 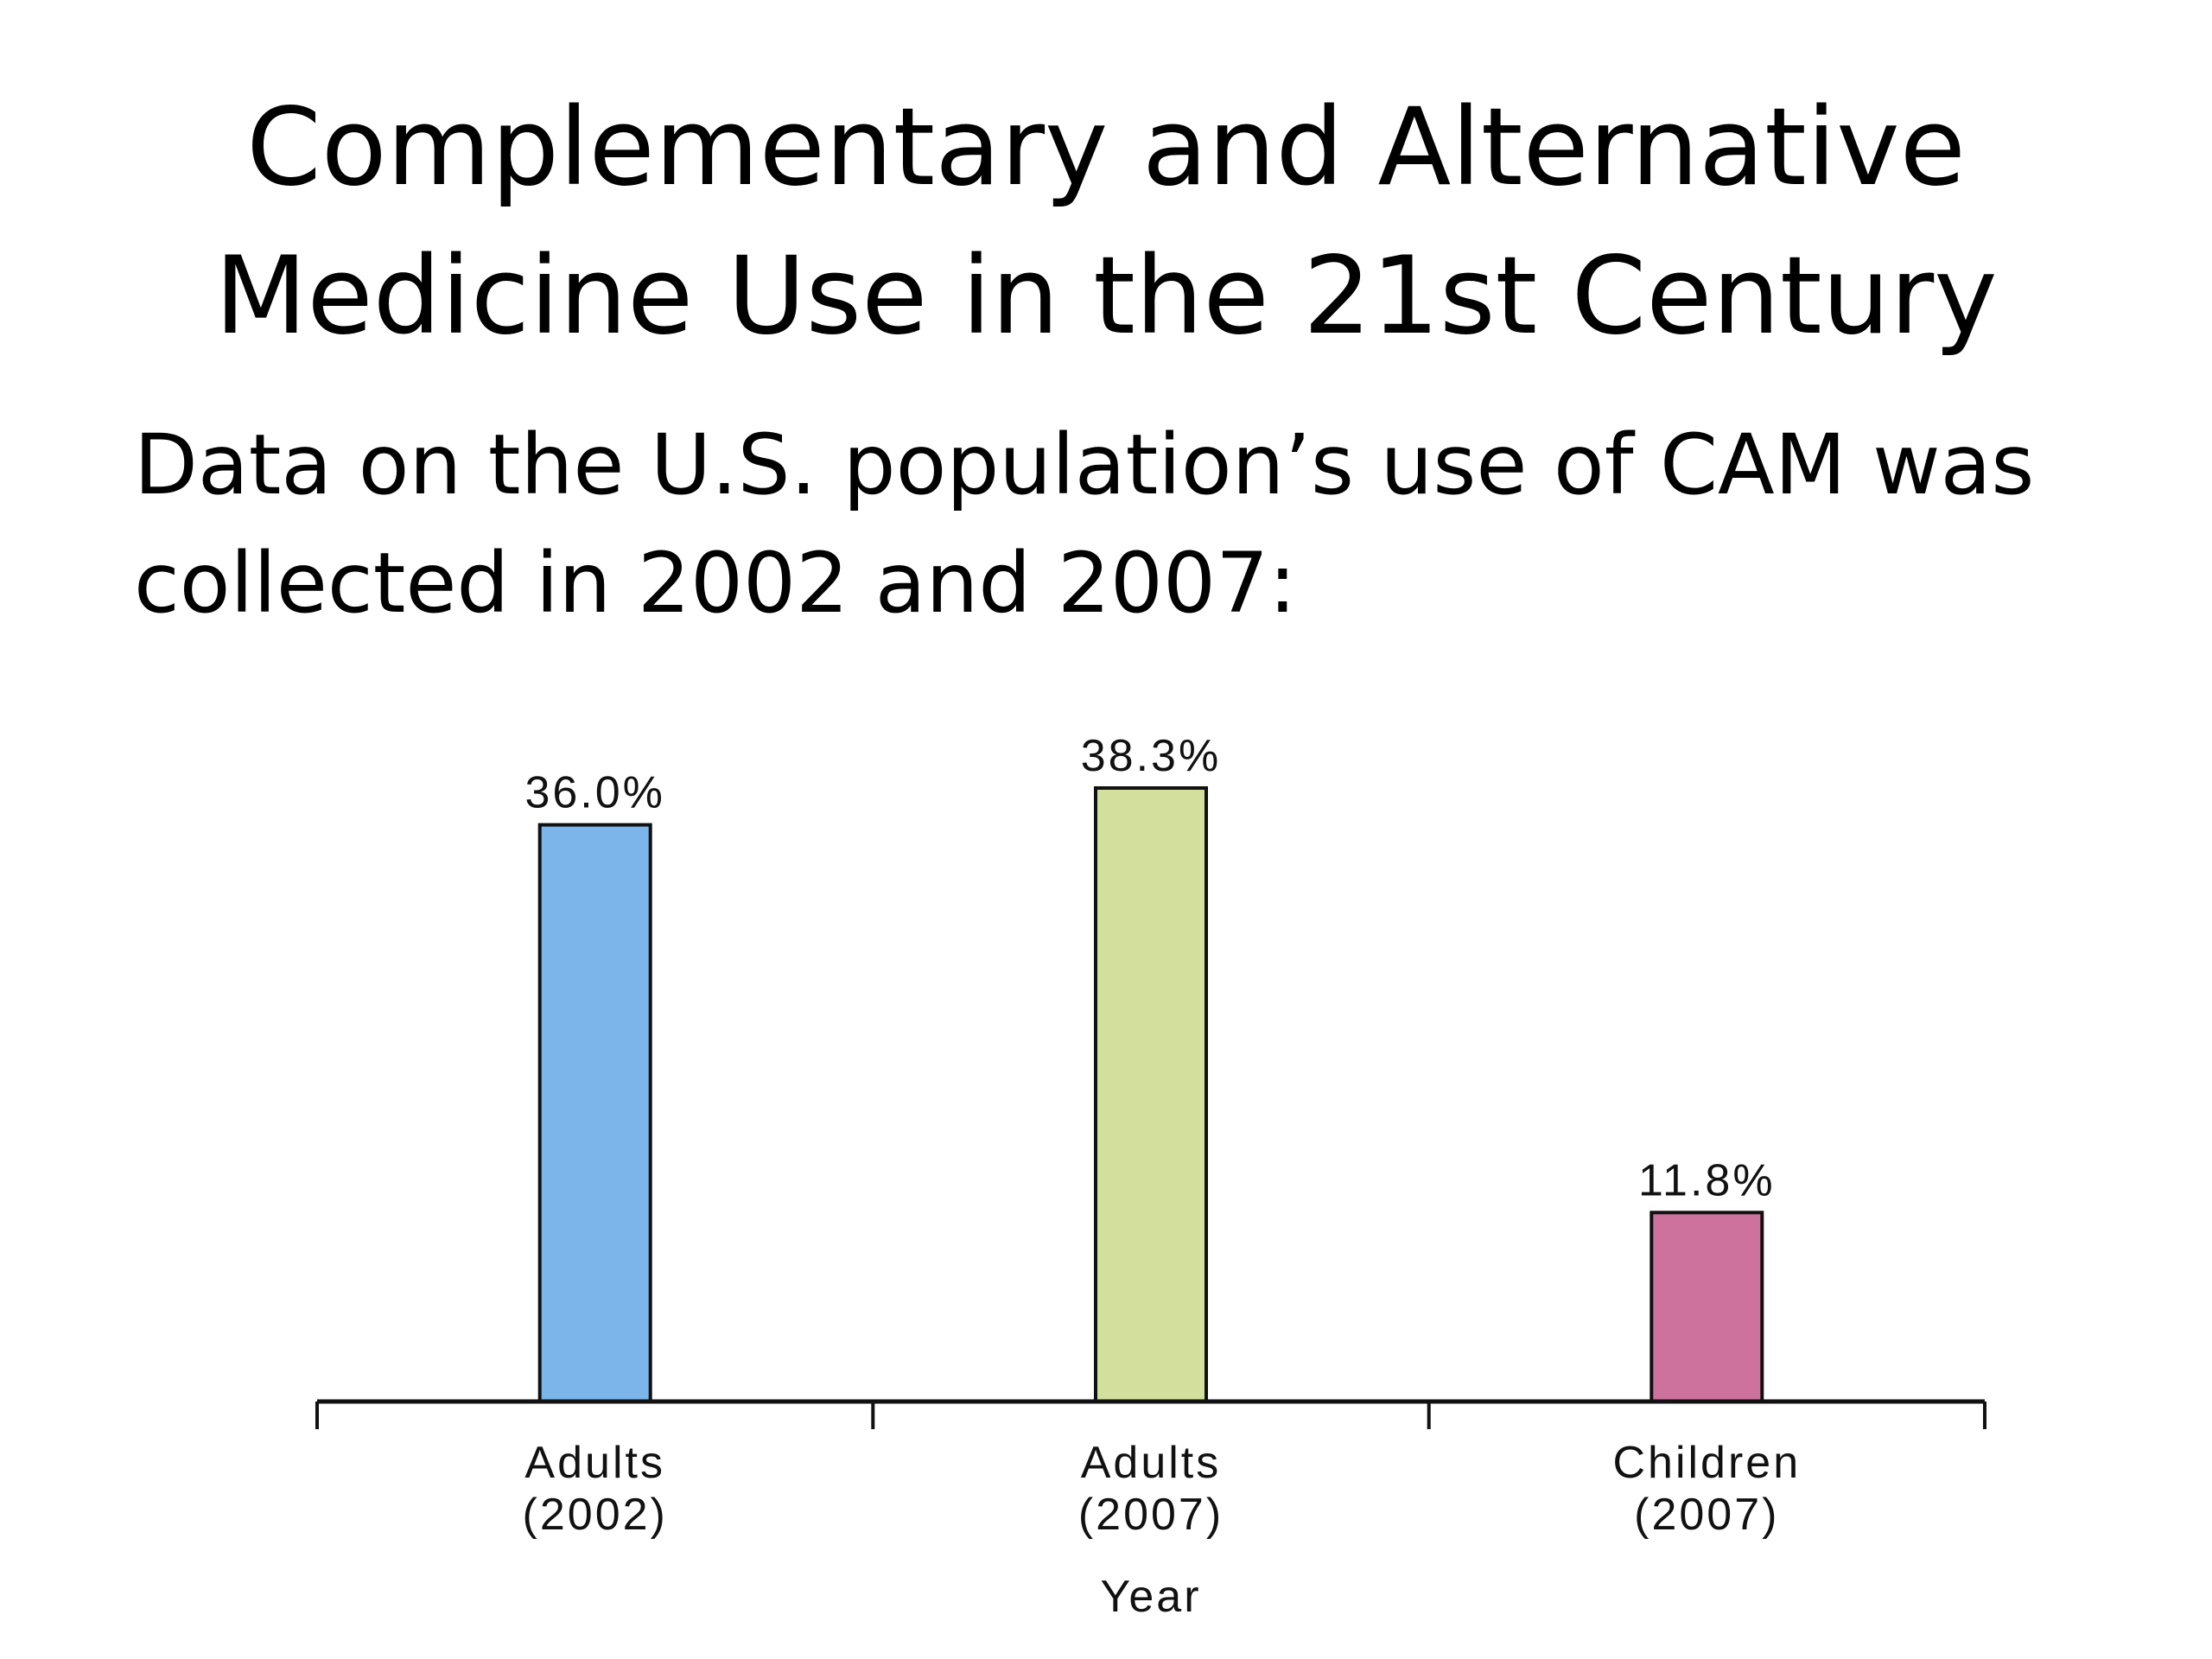 What do you see at coordinates (1106, 296) in the screenshot?
I see `slide-title-line-2: Medicine Use in the 21st Century` at bounding box center [1106, 296].